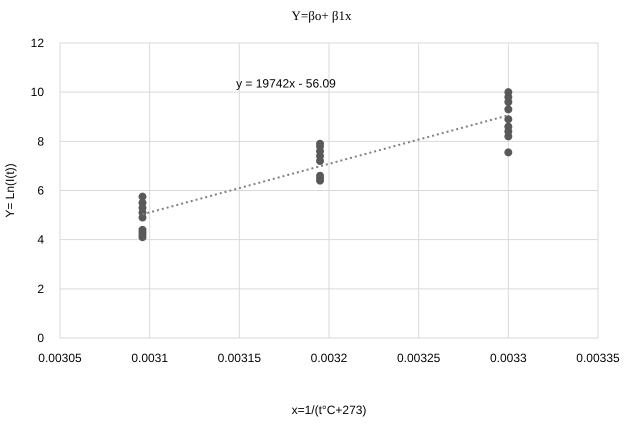 This screenshot has height=432, width=631. Describe the element at coordinates (40, 141) in the screenshot. I see `y-tick-label: 8` at that location.